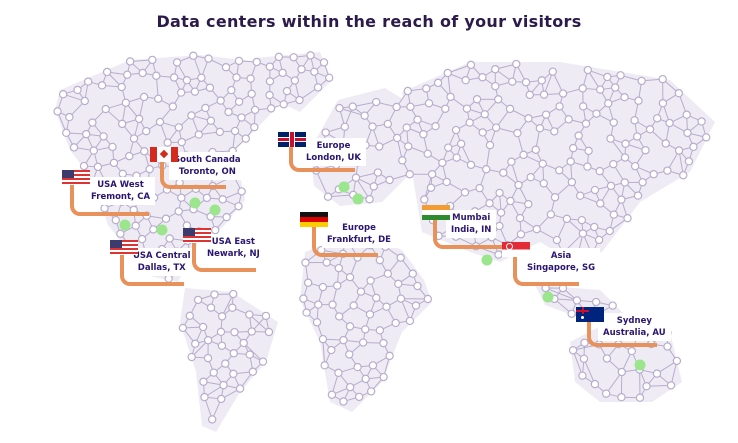 Image resolution: width=738 pixels, height=443 pixels. I want to click on location-region: Mumbai, so click(471, 218).